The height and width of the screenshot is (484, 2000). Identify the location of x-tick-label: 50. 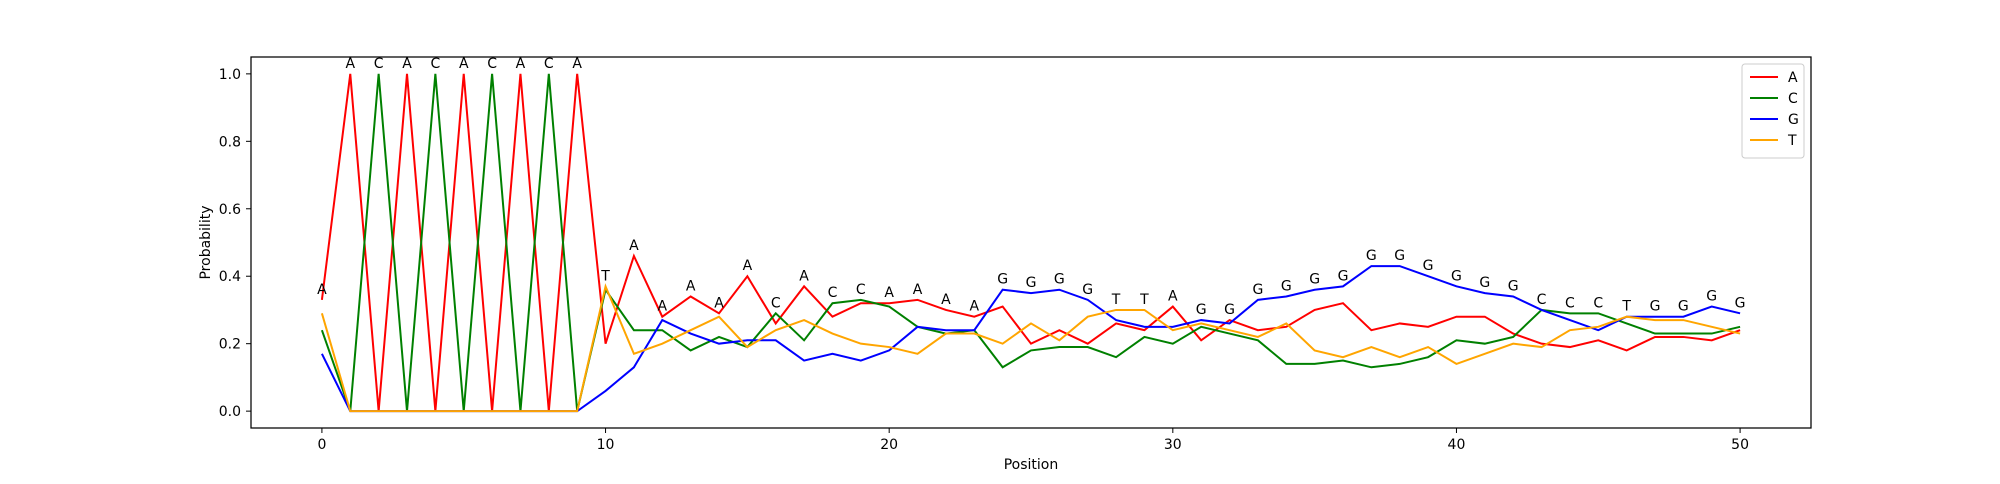
(1740, 445).